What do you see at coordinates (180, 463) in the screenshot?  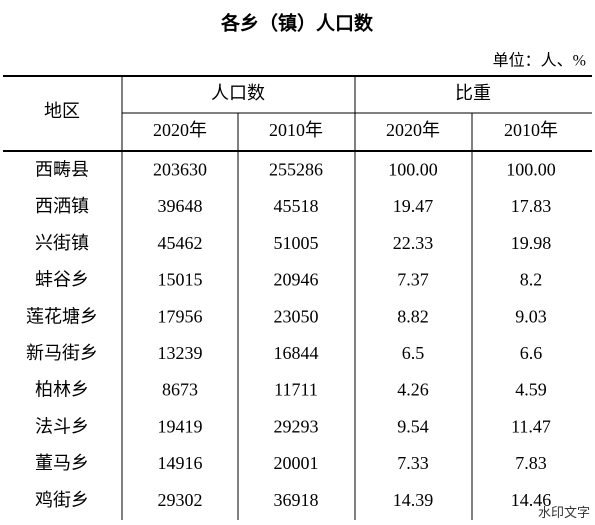 I see `table-cell: 14916` at bounding box center [180, 463].